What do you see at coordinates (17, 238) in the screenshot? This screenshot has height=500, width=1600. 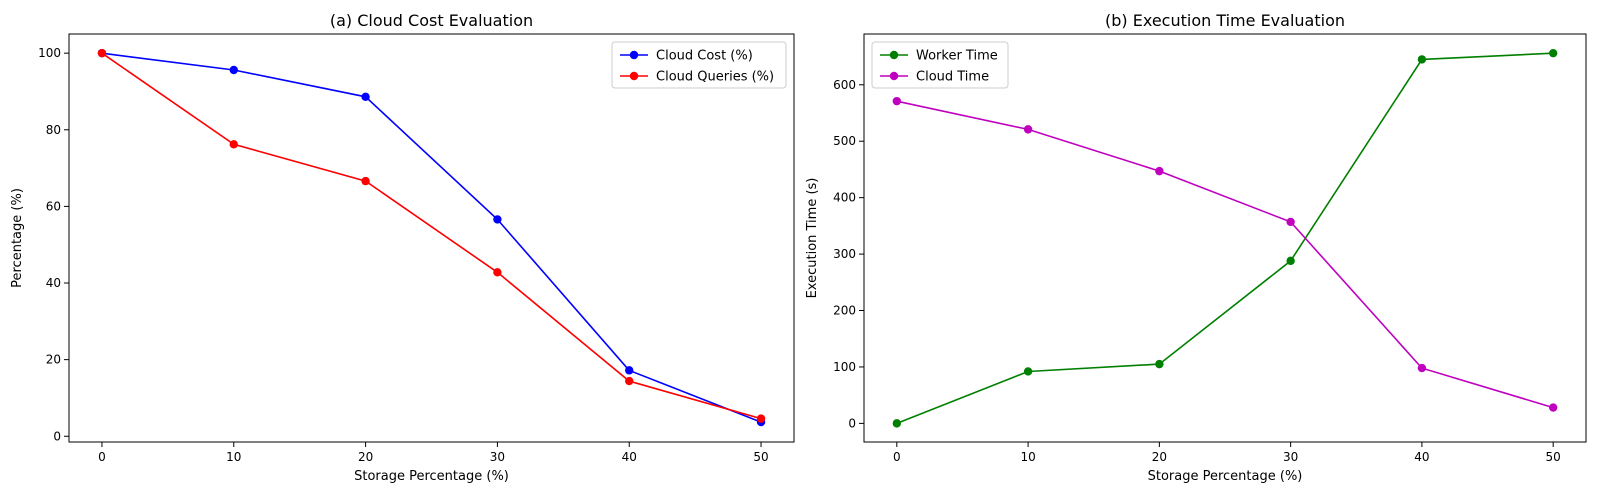 I see `y-axis-label: Percentage (%)` at bounding box center [17, 238].